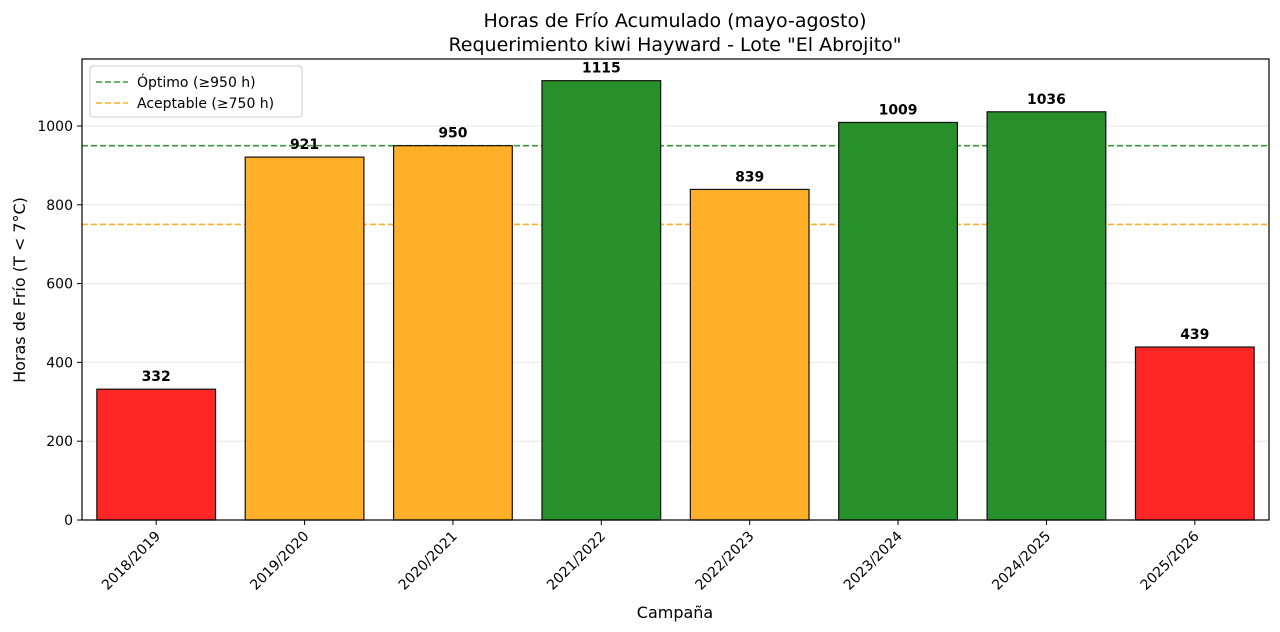 Image resolution: width=1280 pixels, height=632 pixels. What do you see at coordinates (873, 560) in the screenshot?
I see `x-tick-label: 2023/2024` at bounding box center [873, 560].